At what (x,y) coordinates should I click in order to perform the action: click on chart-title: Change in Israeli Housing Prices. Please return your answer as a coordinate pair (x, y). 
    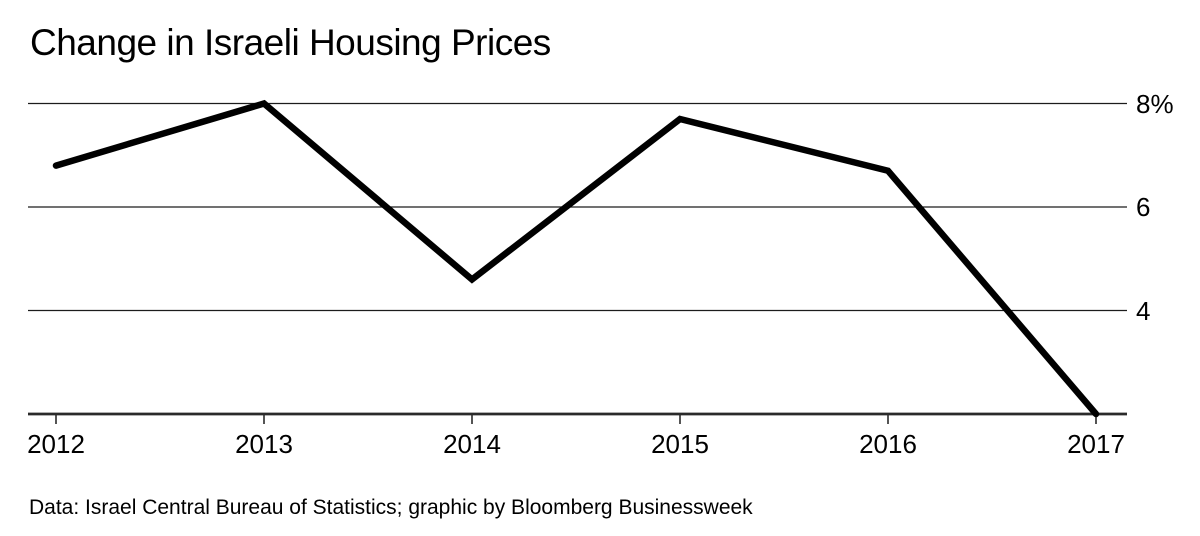
    Looking at the image, I should click on (290, 42).